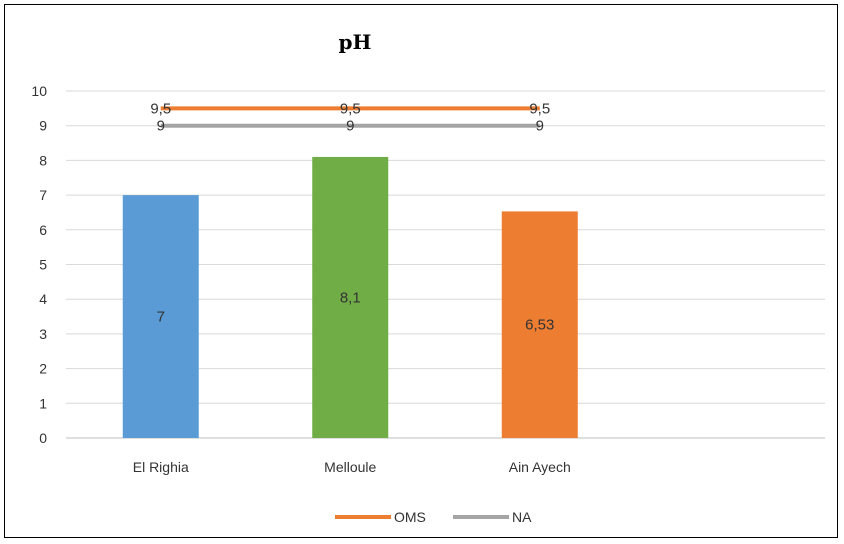 The image size is (844, 544). Describe the element at coordinates (43, 299) in the screenshot. I see `y-tick-label: 4` at that location.